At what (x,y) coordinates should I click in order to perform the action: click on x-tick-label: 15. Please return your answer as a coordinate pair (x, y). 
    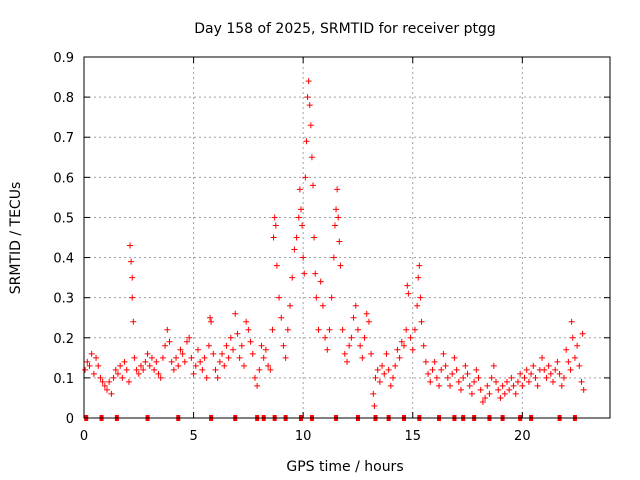
    Looking at the image, I should click on (412, 436).